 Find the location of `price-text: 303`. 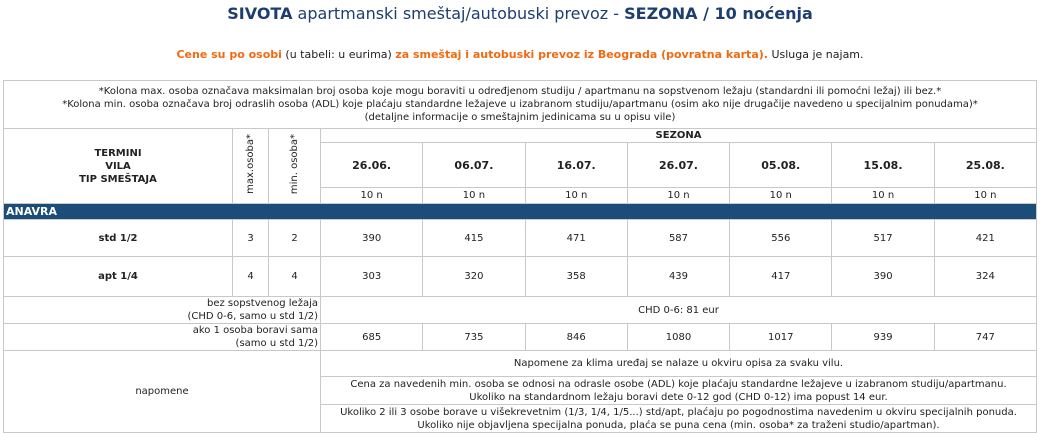

price-text: 303 is located at coordinates (372, 276).